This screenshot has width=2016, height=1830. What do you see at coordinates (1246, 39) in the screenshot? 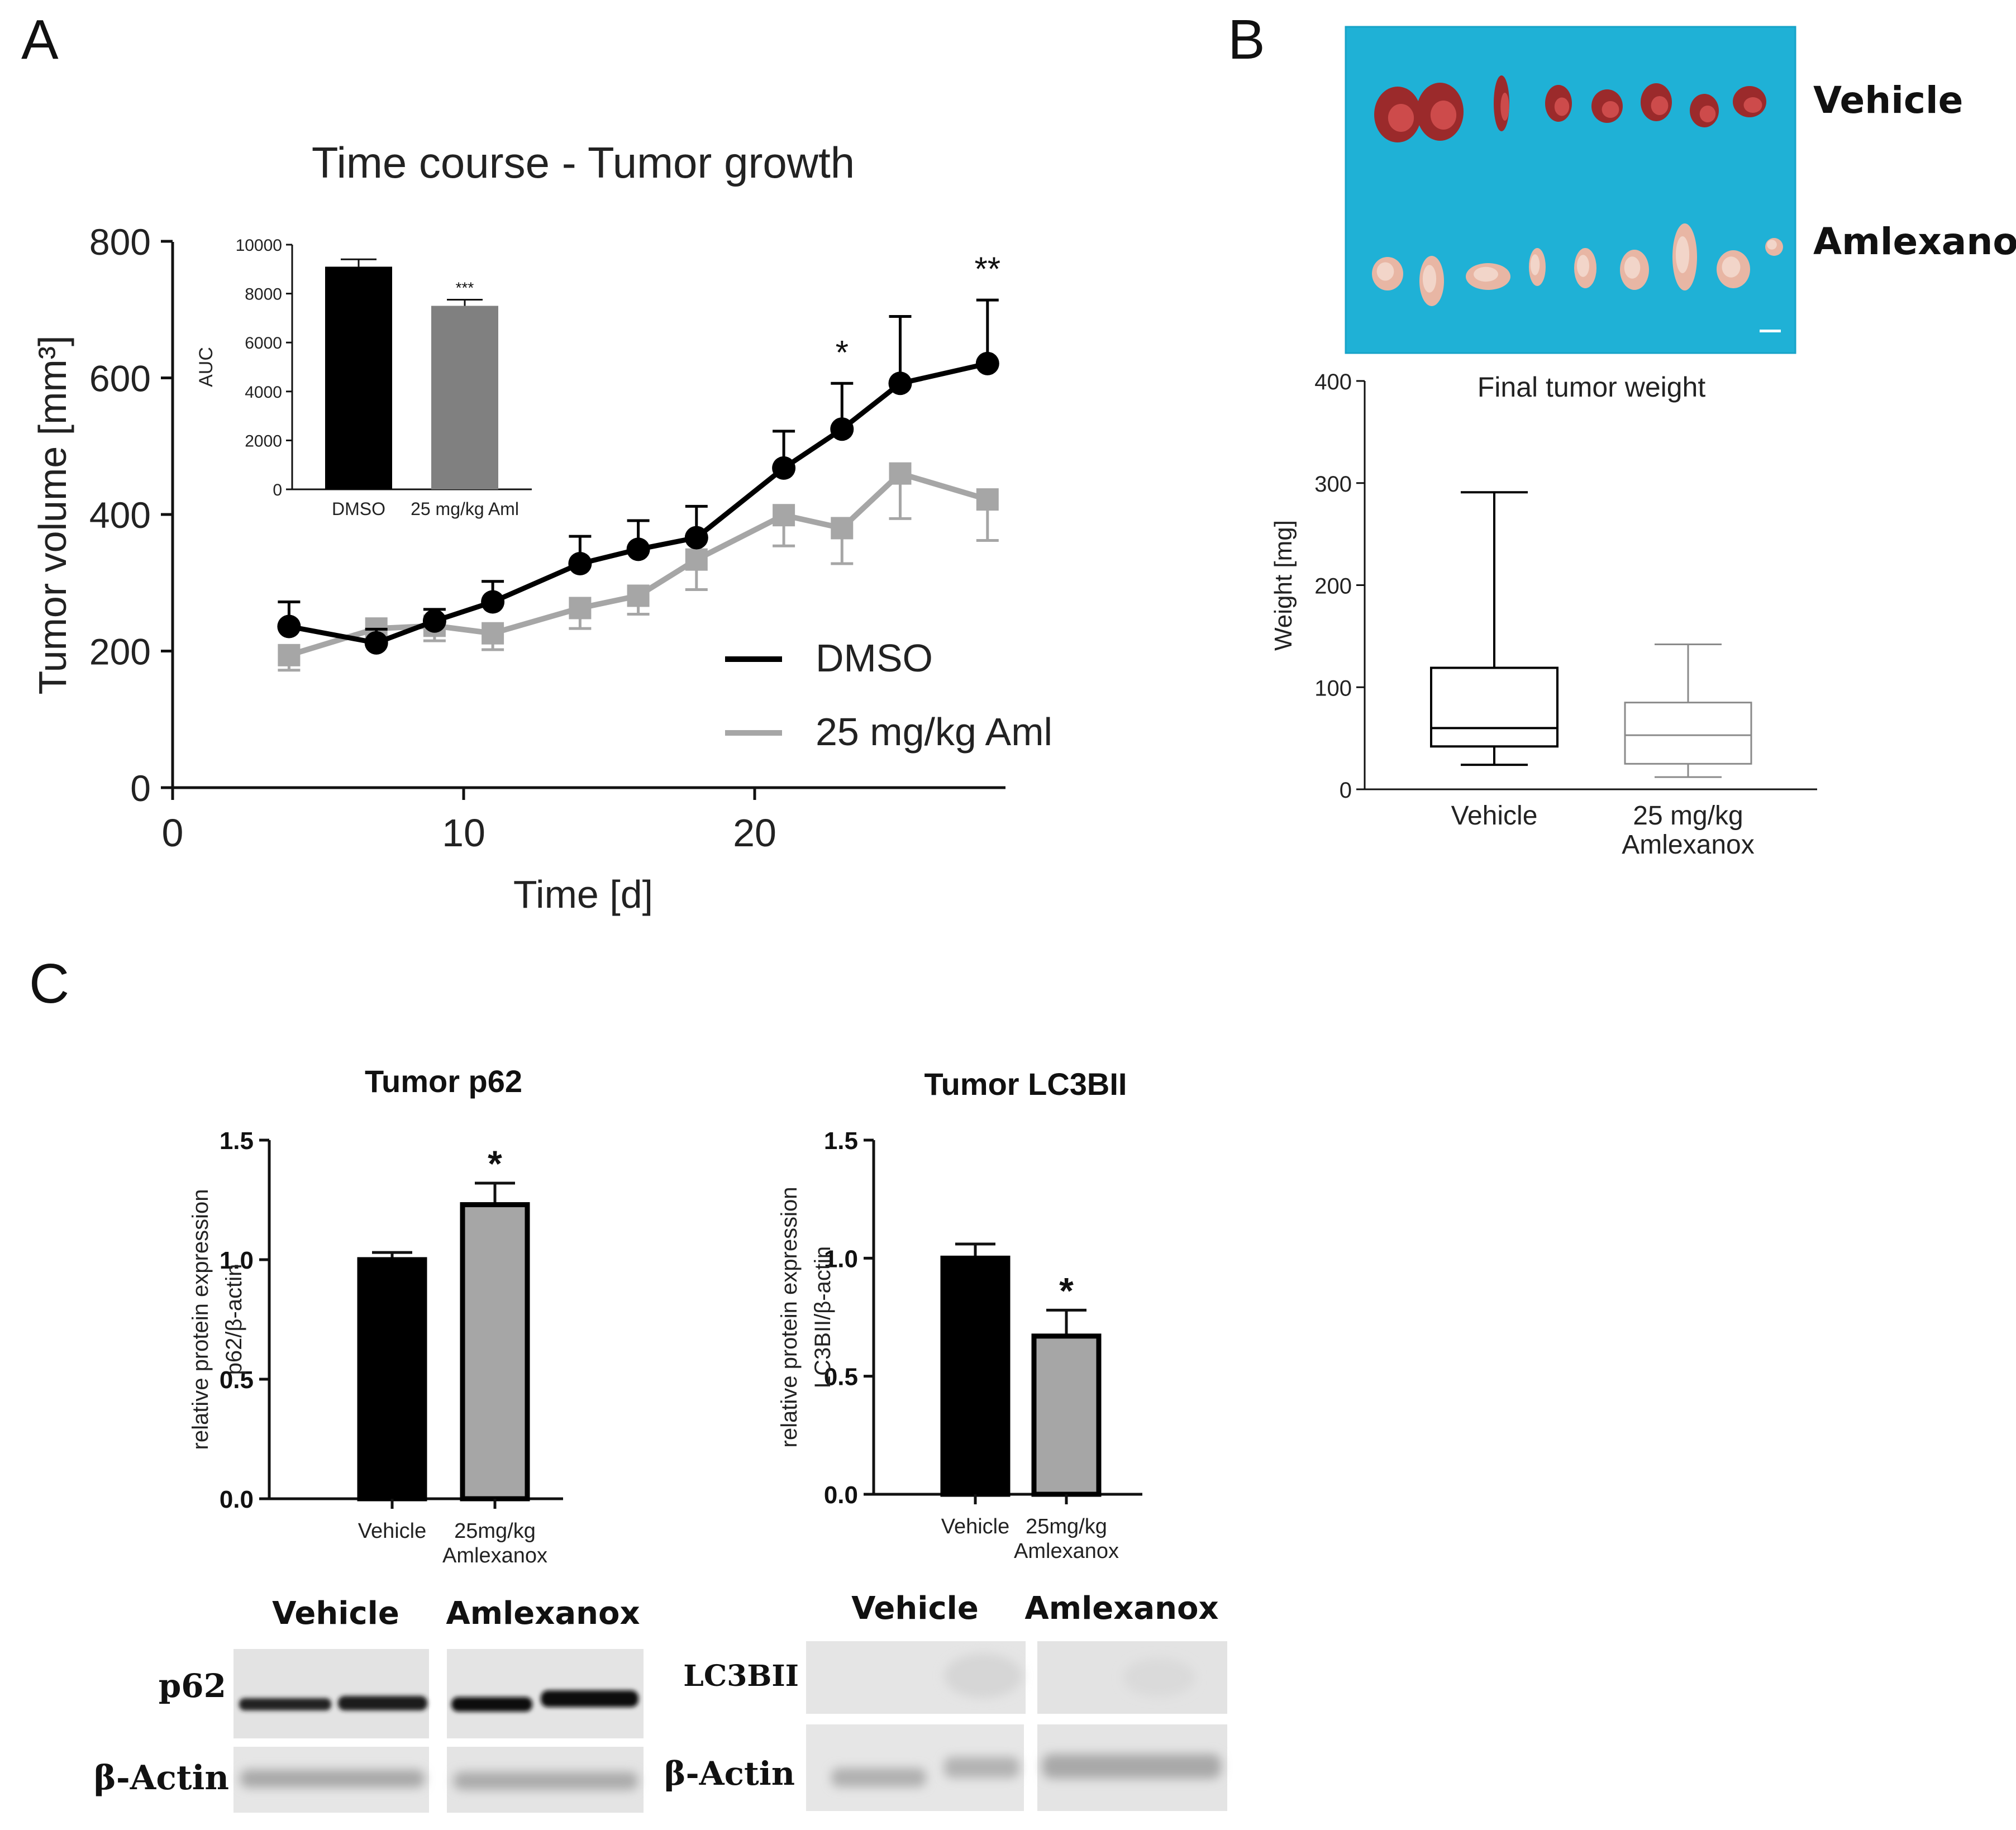
I see `panel-label-b: B` at bounding box center [1246, 39].